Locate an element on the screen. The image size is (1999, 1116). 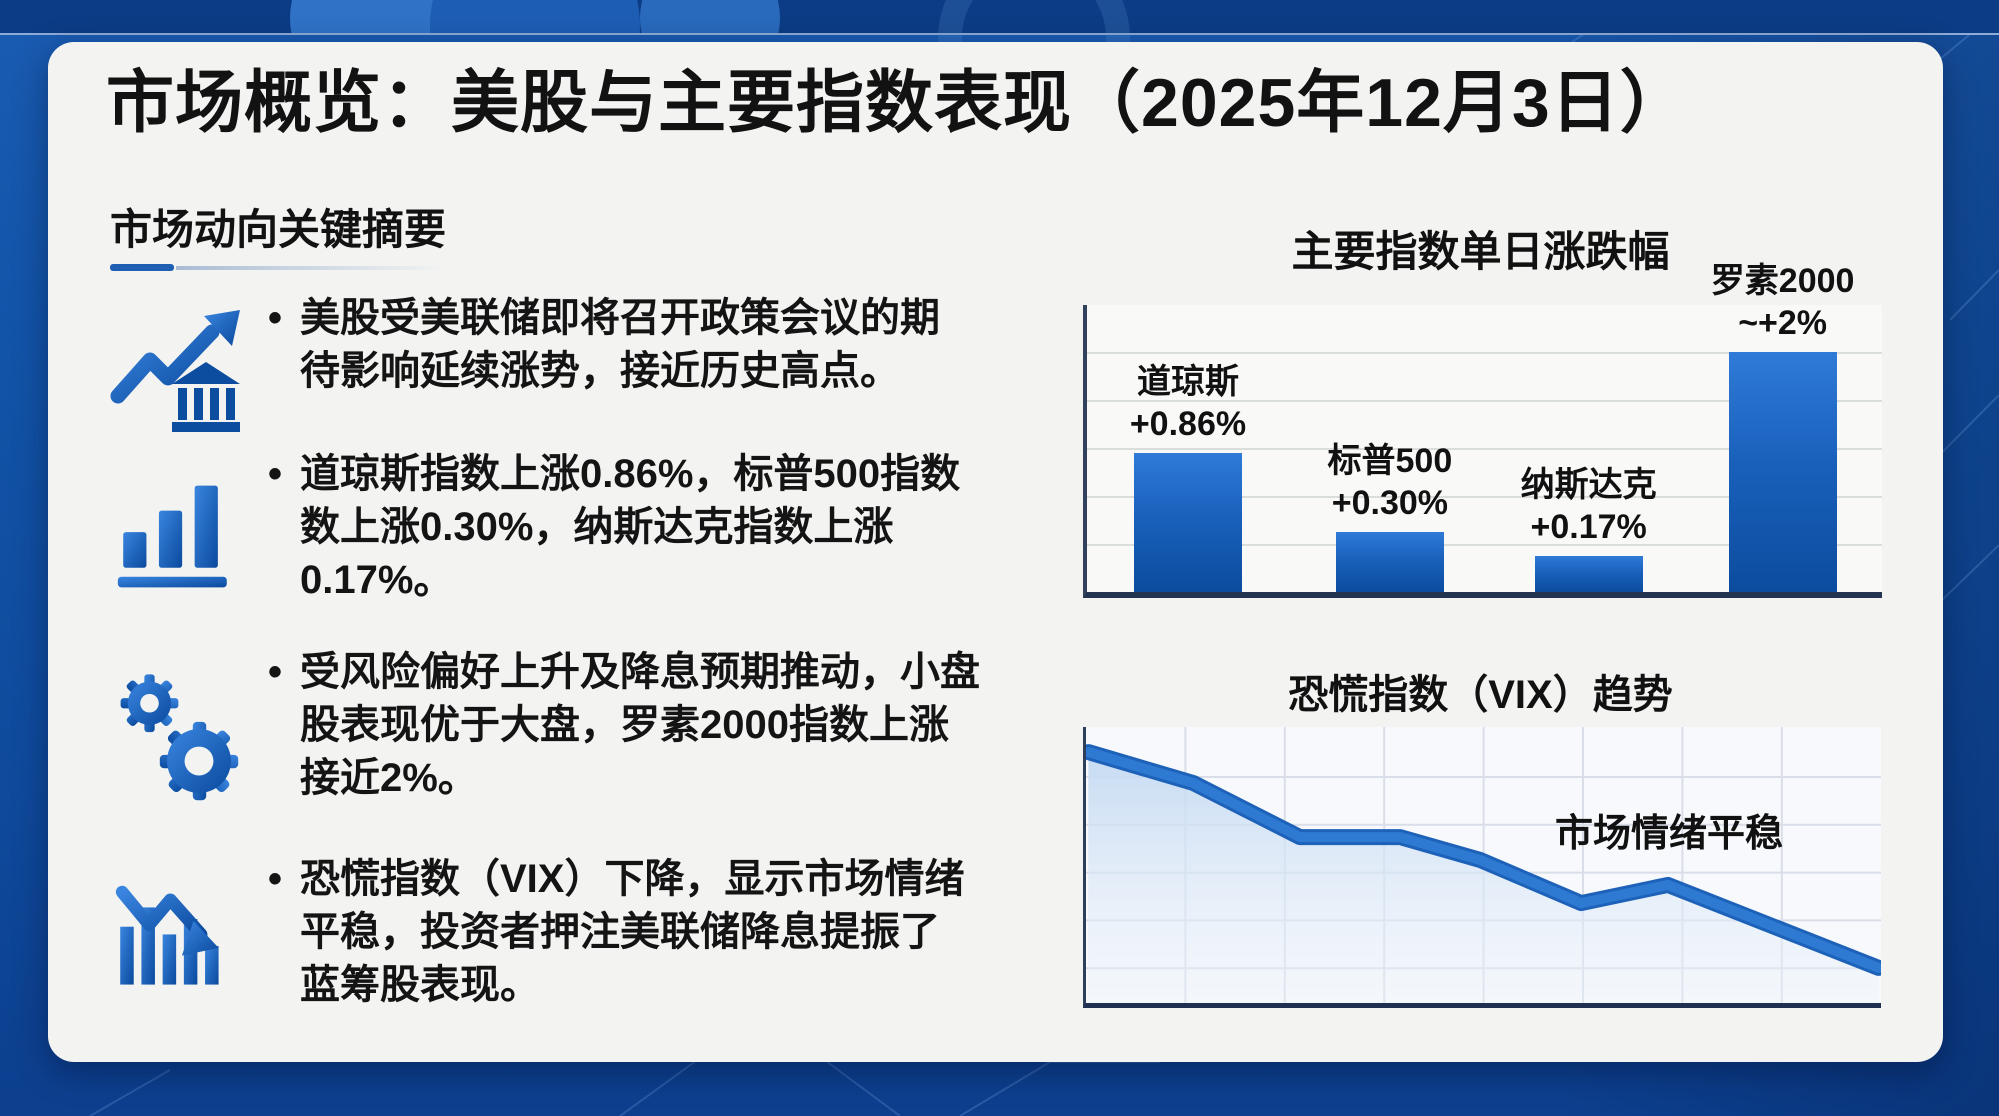
vix-chart-title: 恐慌指数（VIX）趋势 is located at coordinates (1480, 695).